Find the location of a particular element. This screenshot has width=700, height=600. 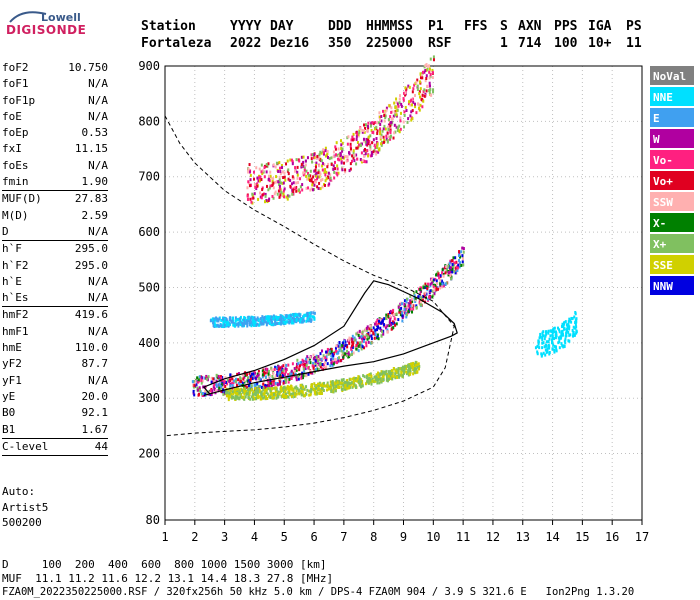

auto-line: Artist5 is located at coordinates (25, 507).